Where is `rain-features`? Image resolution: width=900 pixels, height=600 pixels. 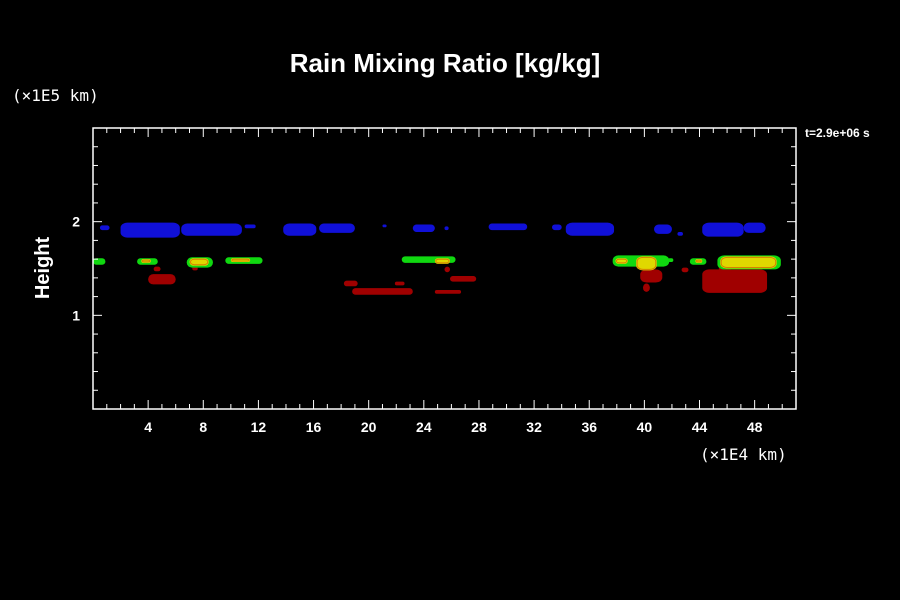
rain-features is located at coordinates (437, 258).